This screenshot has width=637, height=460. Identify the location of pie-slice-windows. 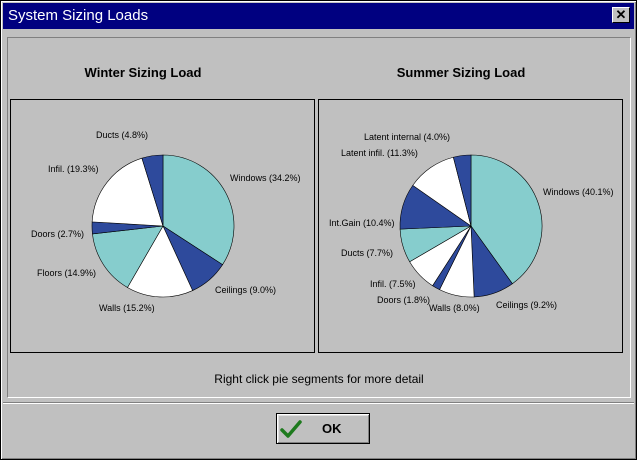
(506, 219).